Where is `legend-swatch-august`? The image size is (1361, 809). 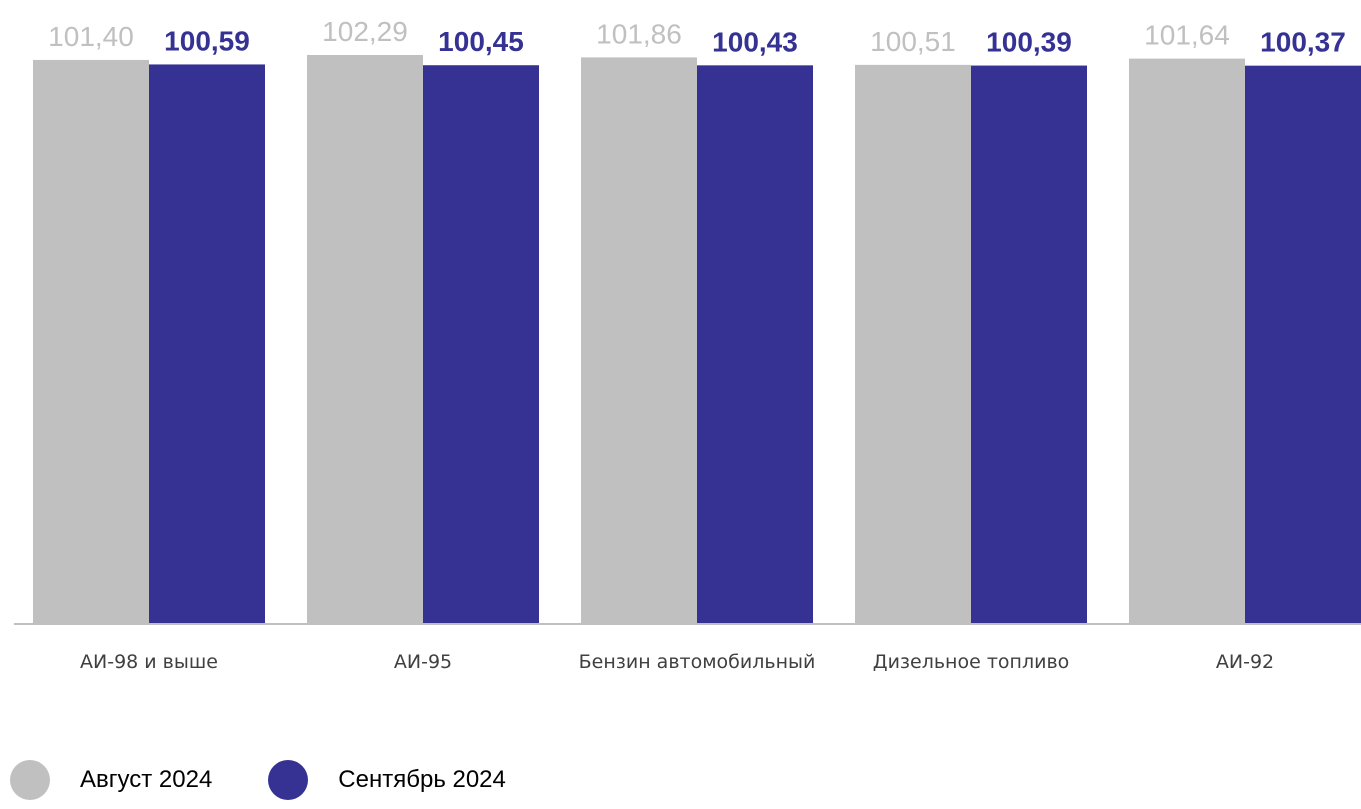 legend-swatch-august is located at coordinates (30, 780).